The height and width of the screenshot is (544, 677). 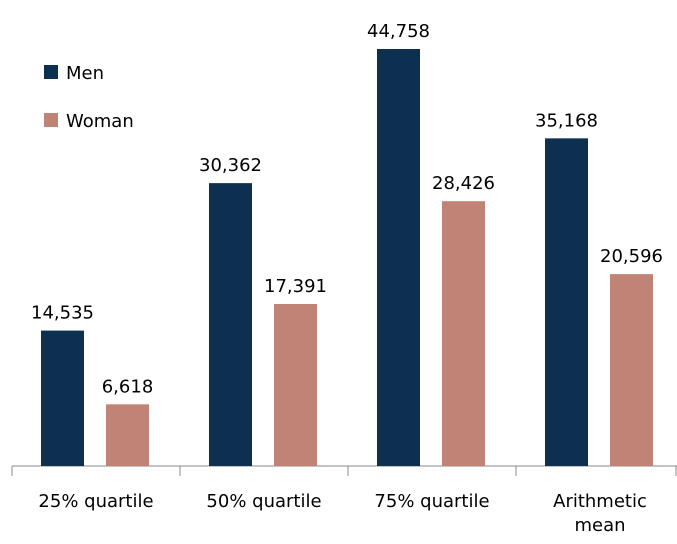 What do you see at coordinates (295, 286) in the screenshot?
I see `value-label: 17,391` at bounding box center [295, 286].